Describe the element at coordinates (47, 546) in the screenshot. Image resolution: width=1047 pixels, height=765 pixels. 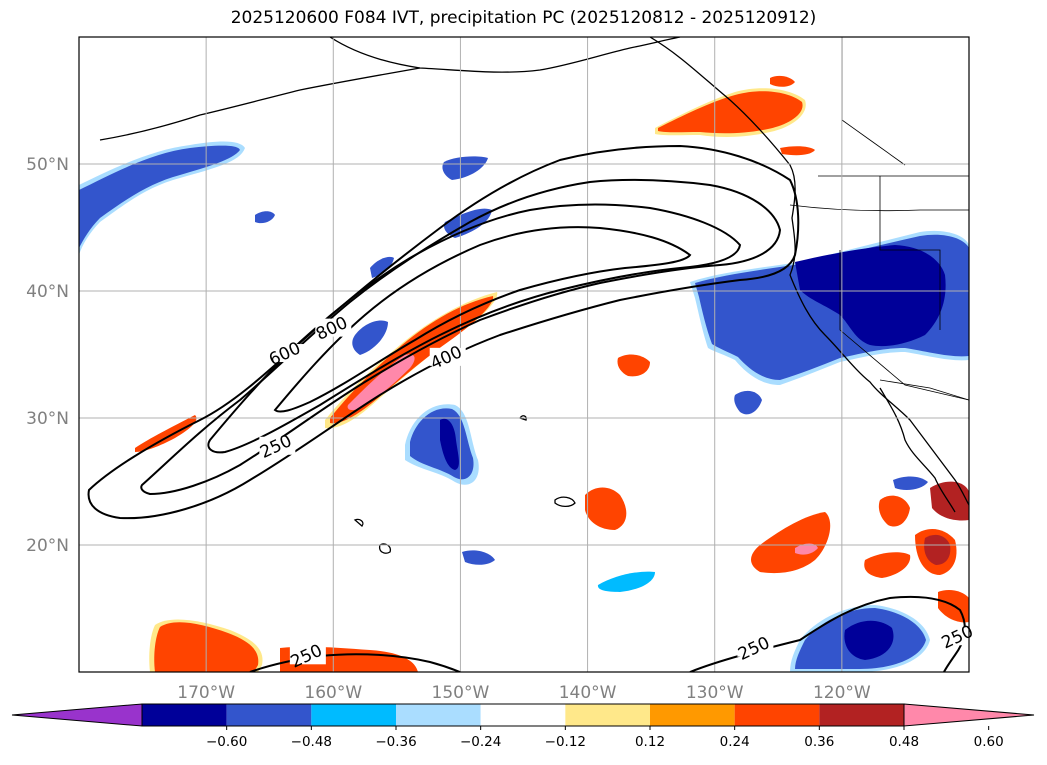
I see `lat-tick-label: 20°N` at that location.